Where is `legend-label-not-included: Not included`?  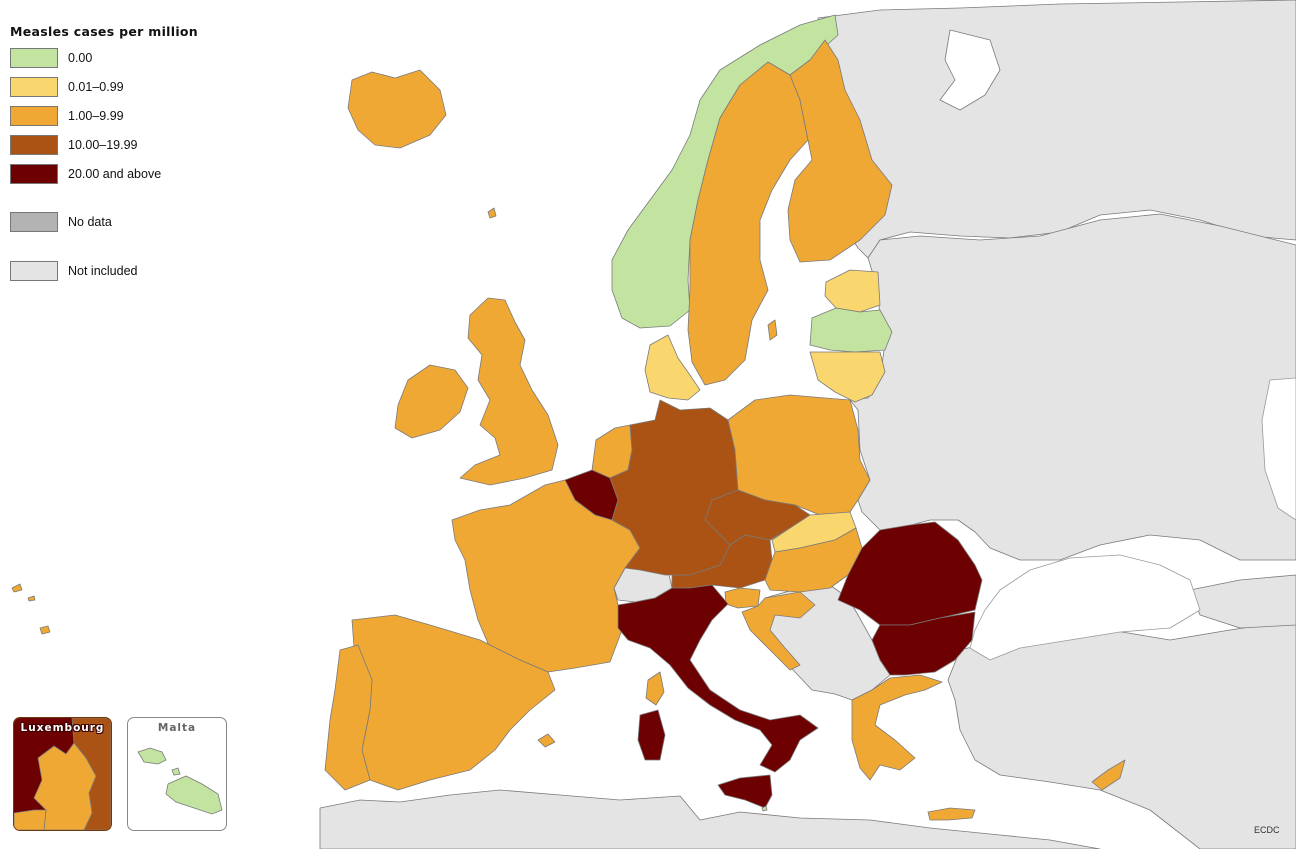
legend-label-not-included: Not included is located at coordinates (103, 270).